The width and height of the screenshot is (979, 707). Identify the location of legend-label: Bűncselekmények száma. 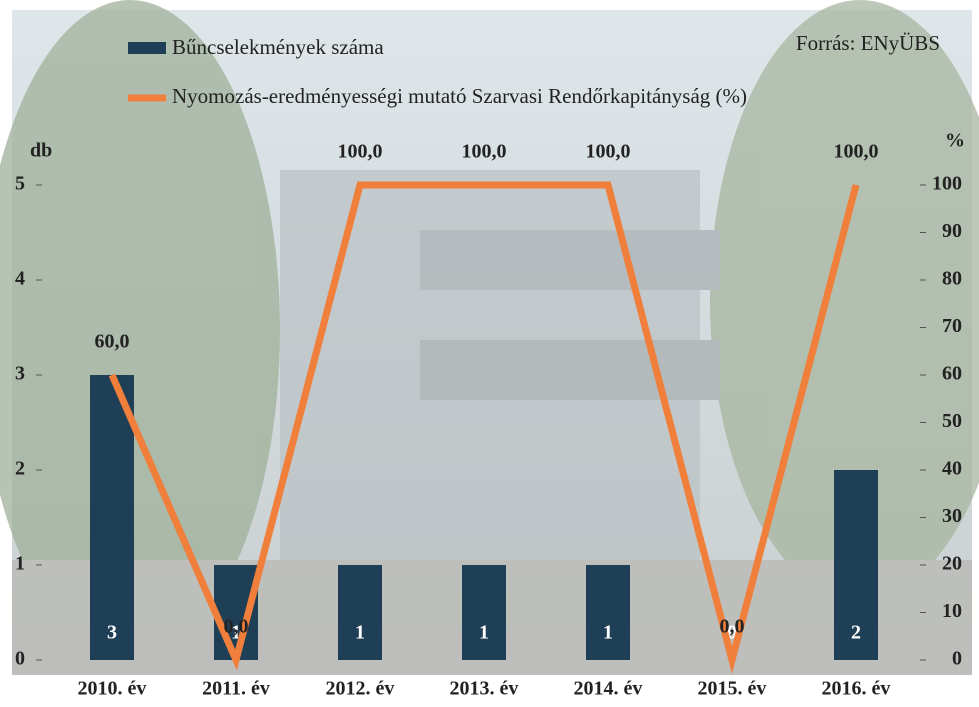
(278, 47).